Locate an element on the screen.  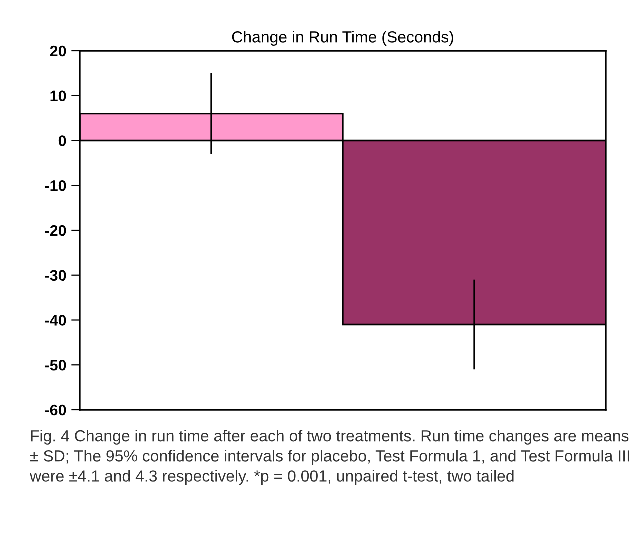
y-tick-label: -50 is located at coordinates (55, 365).